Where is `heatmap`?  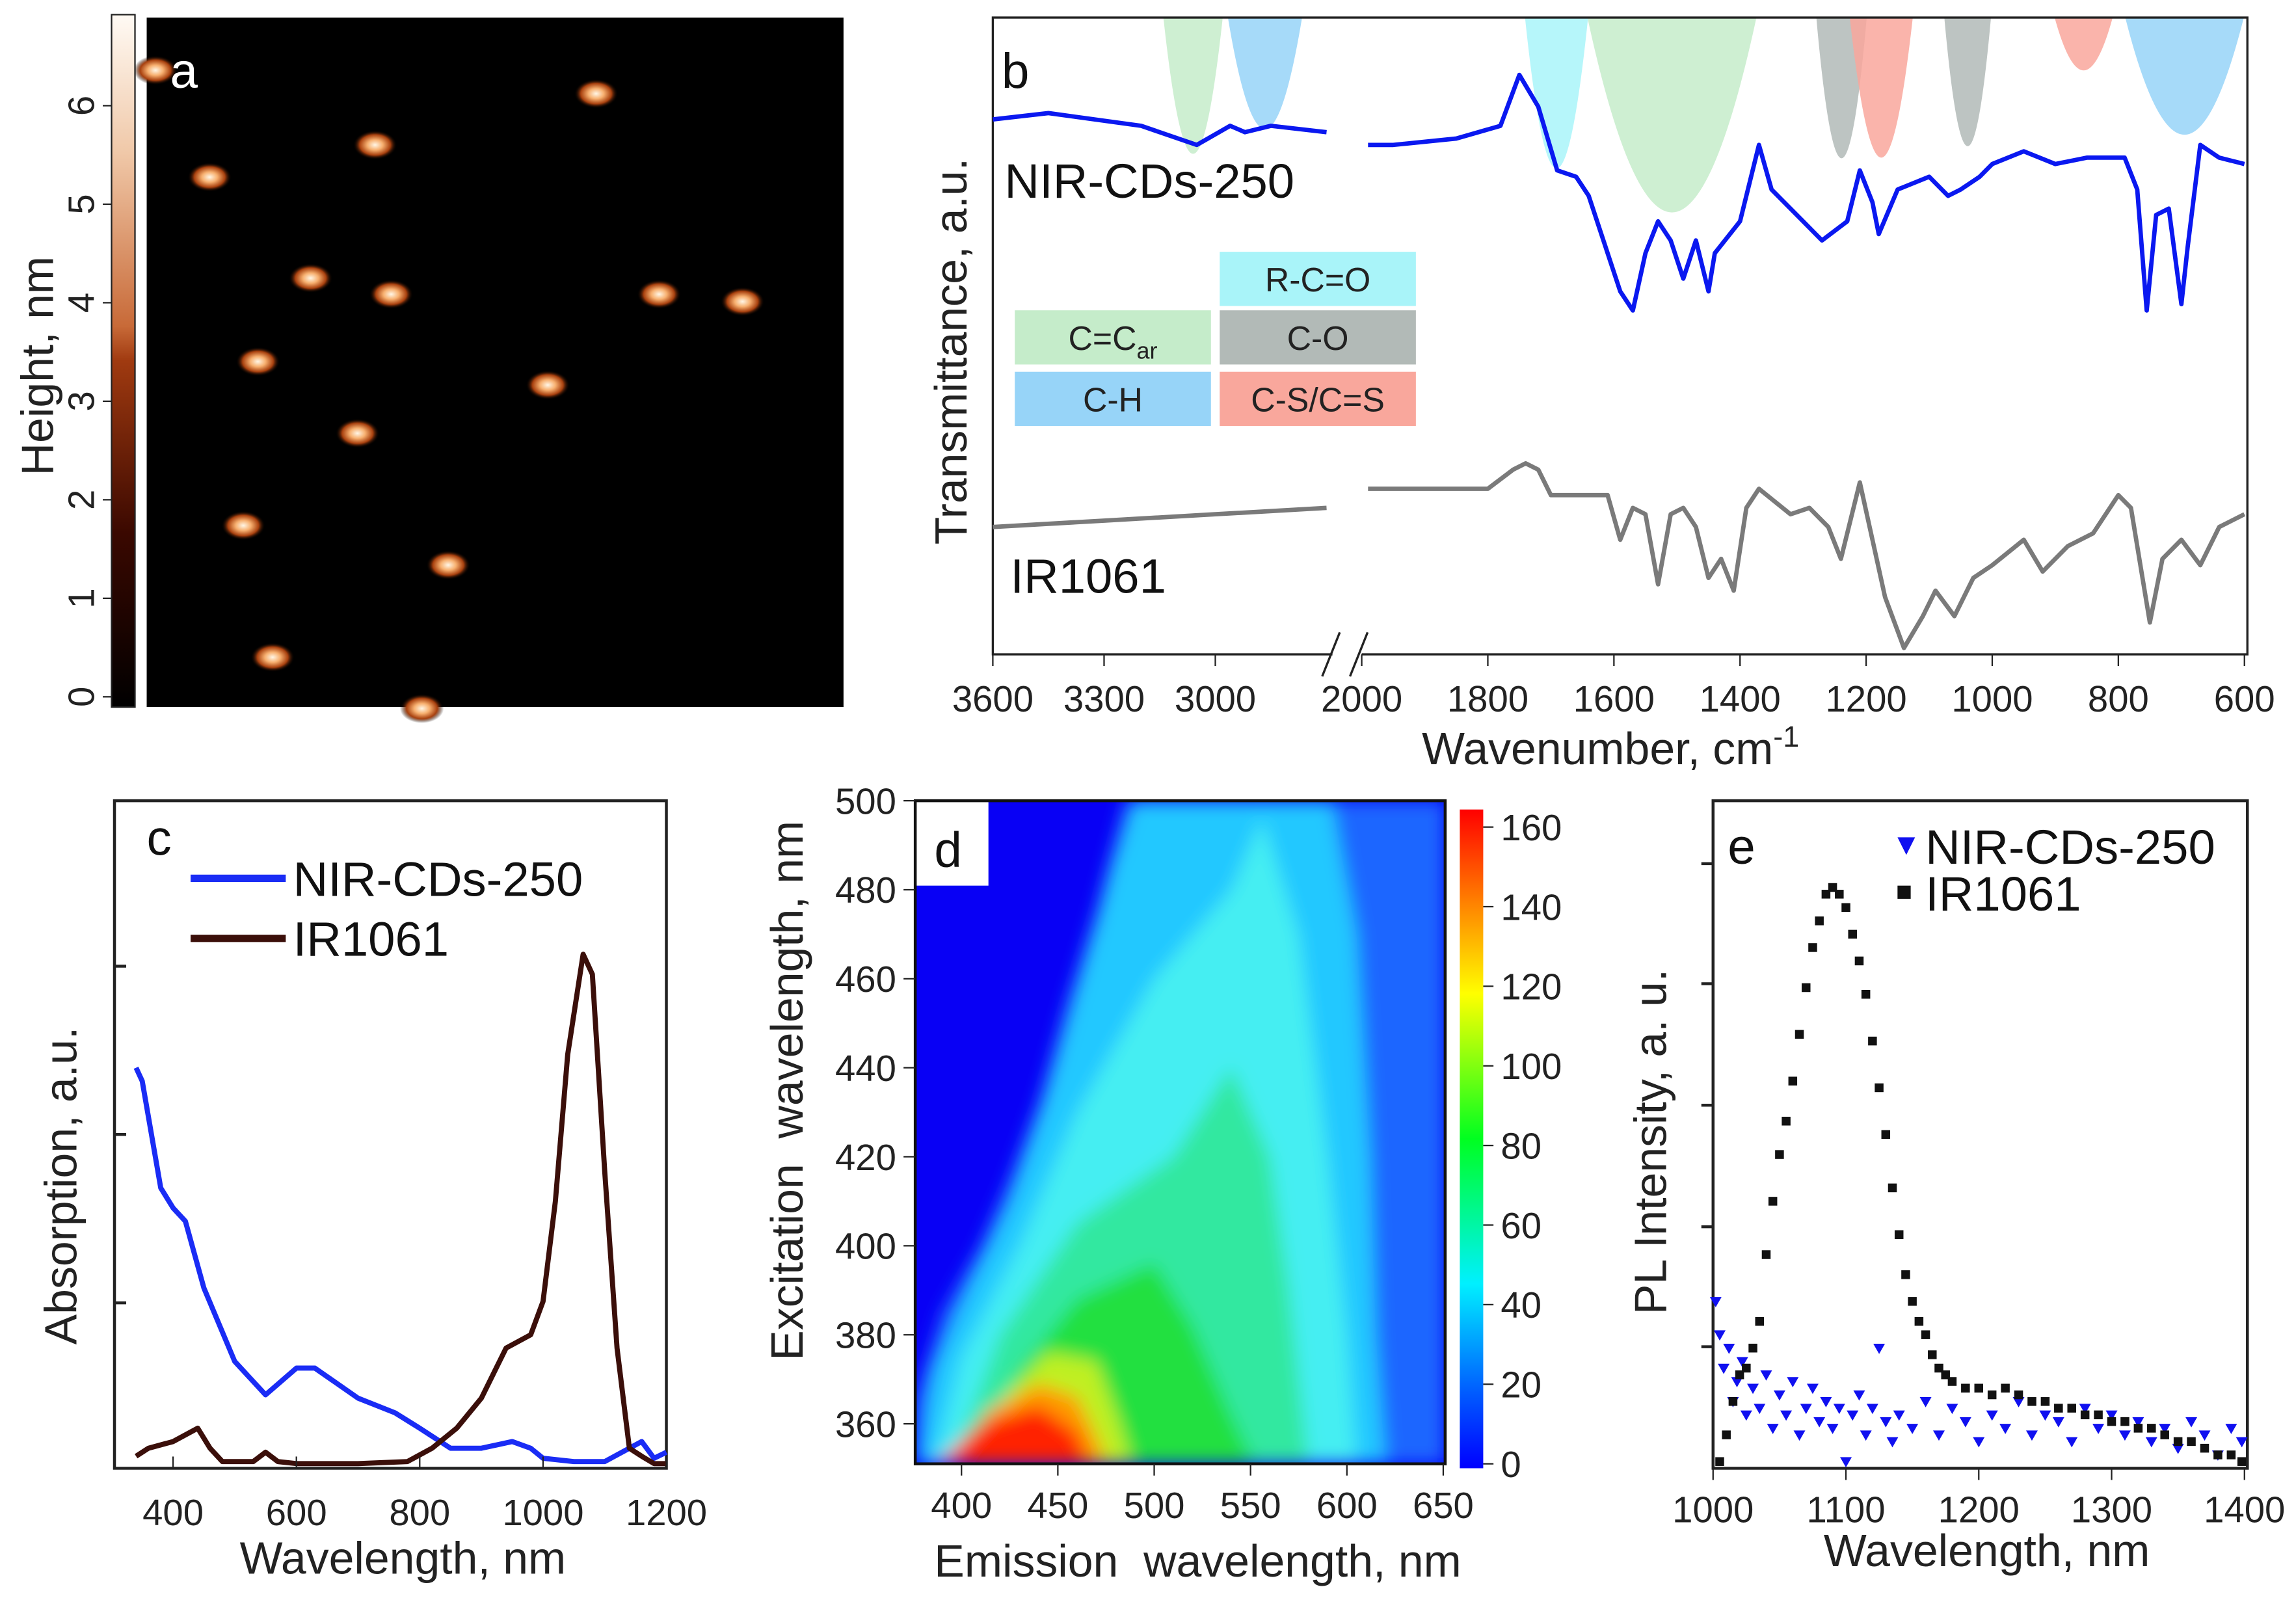 heatmap is located at coordinates (1180, 1132).